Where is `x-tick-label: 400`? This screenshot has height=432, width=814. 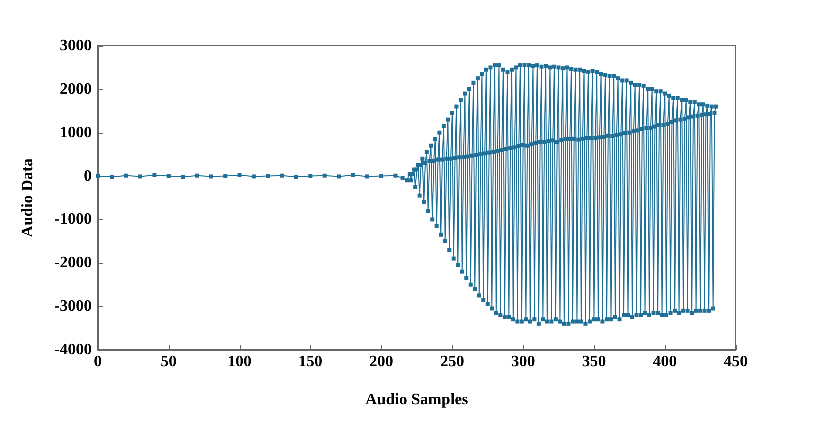
x-tick-label: 400 is located at coordinates (665, 362).